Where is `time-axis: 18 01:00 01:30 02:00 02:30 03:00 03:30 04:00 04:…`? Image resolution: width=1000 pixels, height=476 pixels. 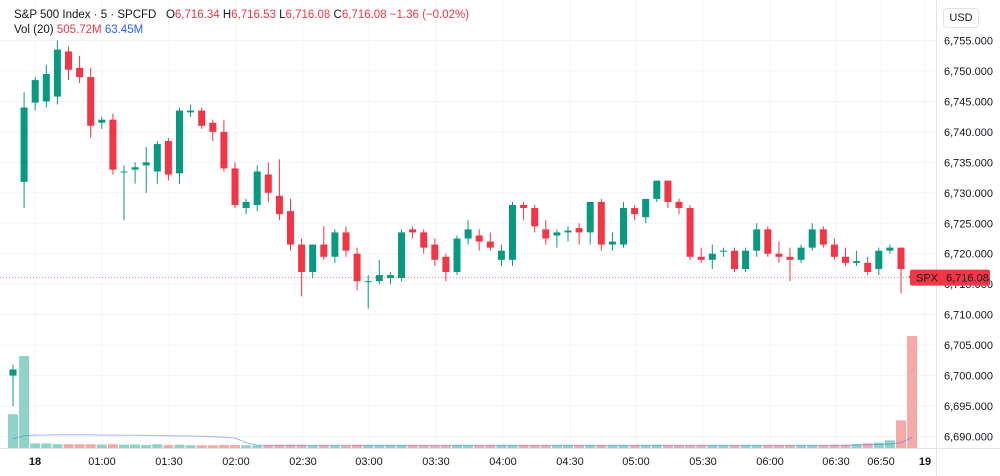 time-axis: 18 01:00 01:30 02:00 02:30 03:00 03:30 04:00 04:… is located at coordinates (480, 462).